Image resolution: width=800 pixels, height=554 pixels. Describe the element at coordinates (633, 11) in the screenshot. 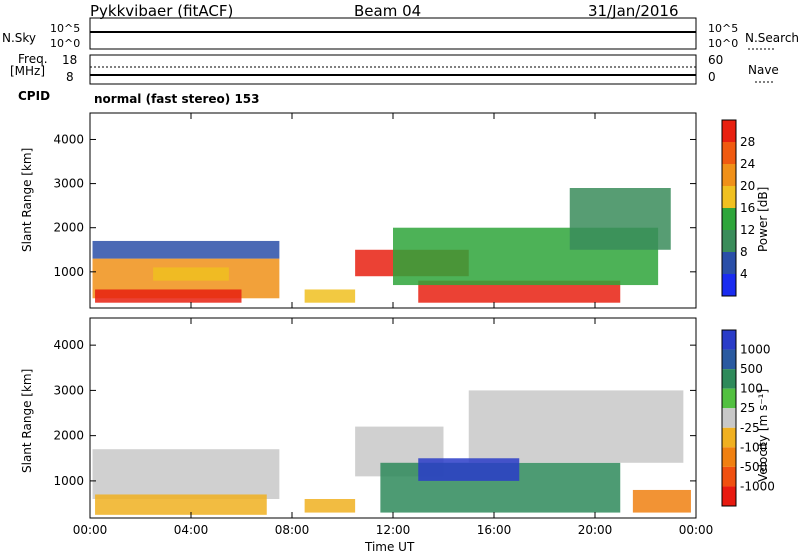

I see `date-title: 31/Jan/2016` at that location.